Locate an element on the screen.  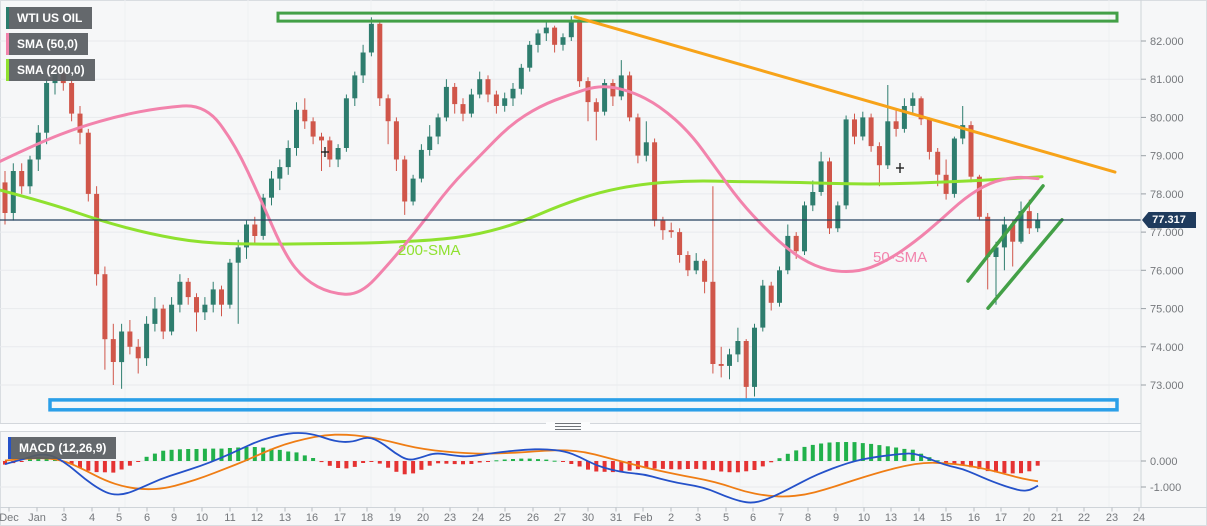
symbol-label: WTI US OIL is located at coordinates (50, 18).